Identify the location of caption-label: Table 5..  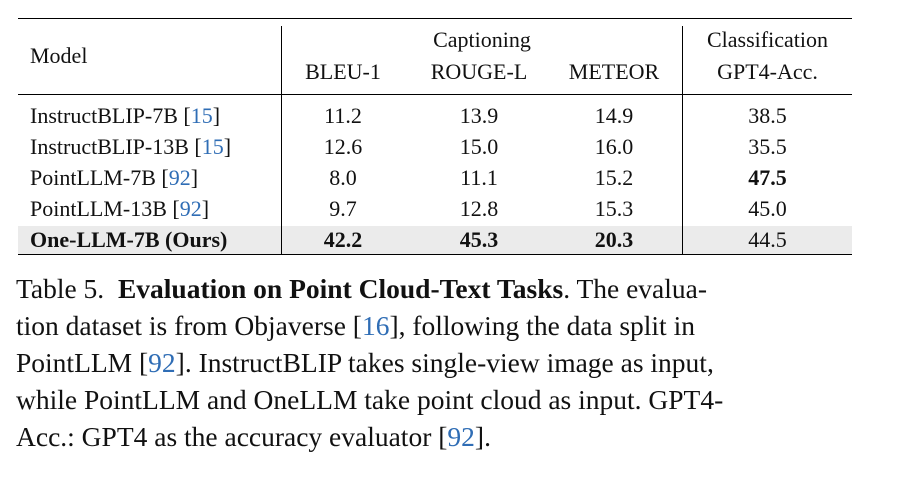
(60, 288).